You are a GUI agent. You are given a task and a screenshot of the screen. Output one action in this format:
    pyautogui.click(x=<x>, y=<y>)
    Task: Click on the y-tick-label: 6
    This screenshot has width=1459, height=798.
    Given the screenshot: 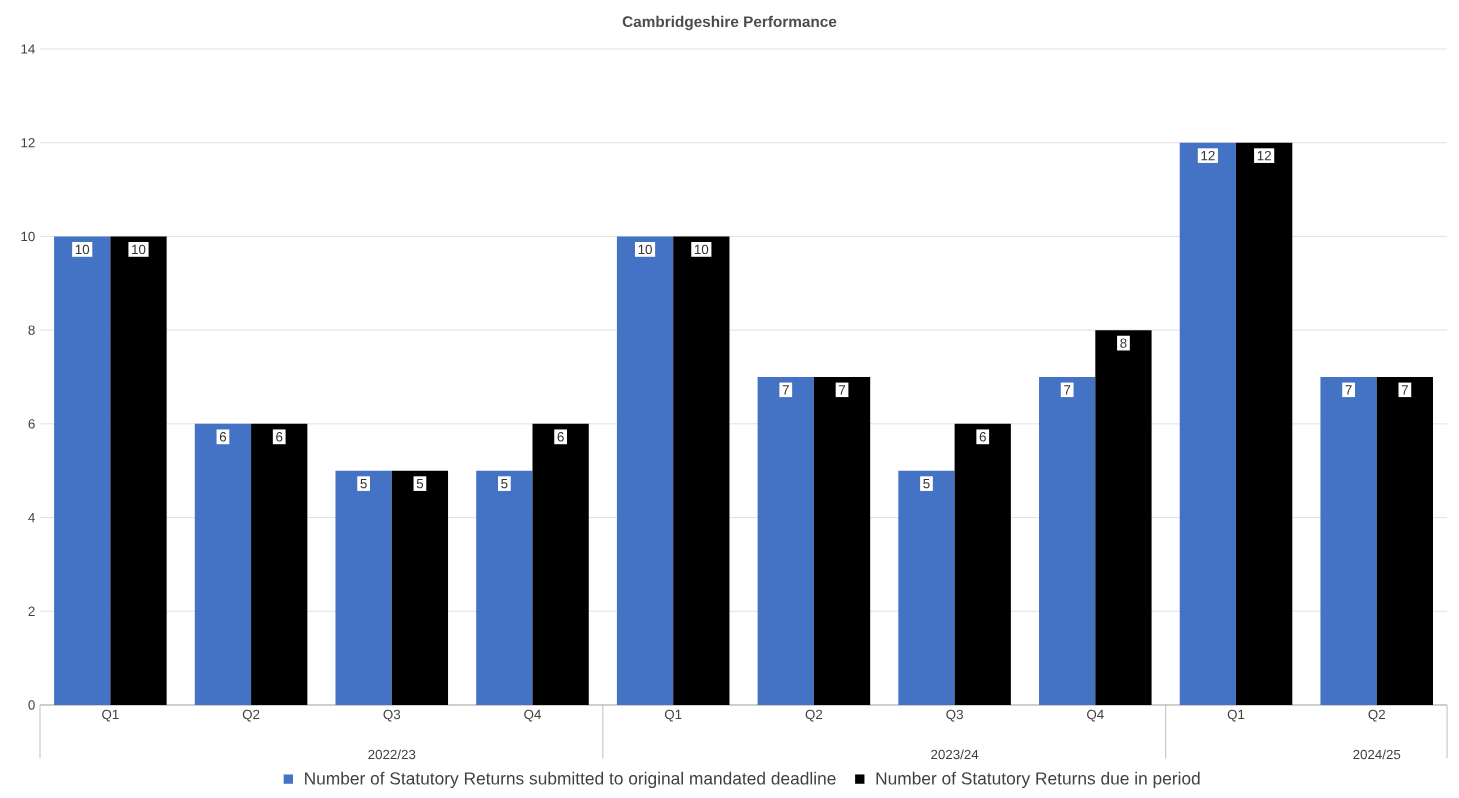 What is the action you would take?
    pyautogui.click(x=31, y=424)
    